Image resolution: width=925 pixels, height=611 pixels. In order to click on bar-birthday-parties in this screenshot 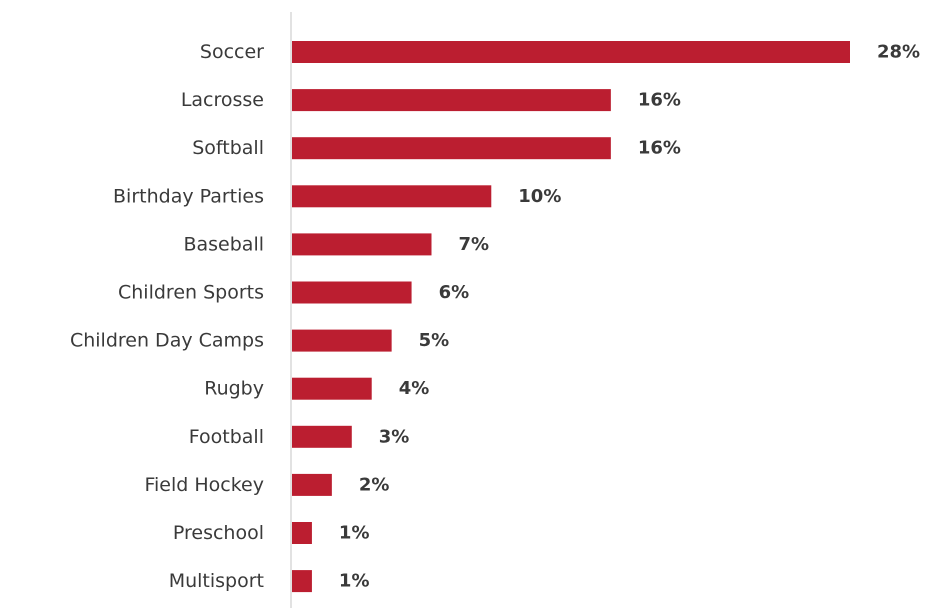, I will do `click(392, 196)`.